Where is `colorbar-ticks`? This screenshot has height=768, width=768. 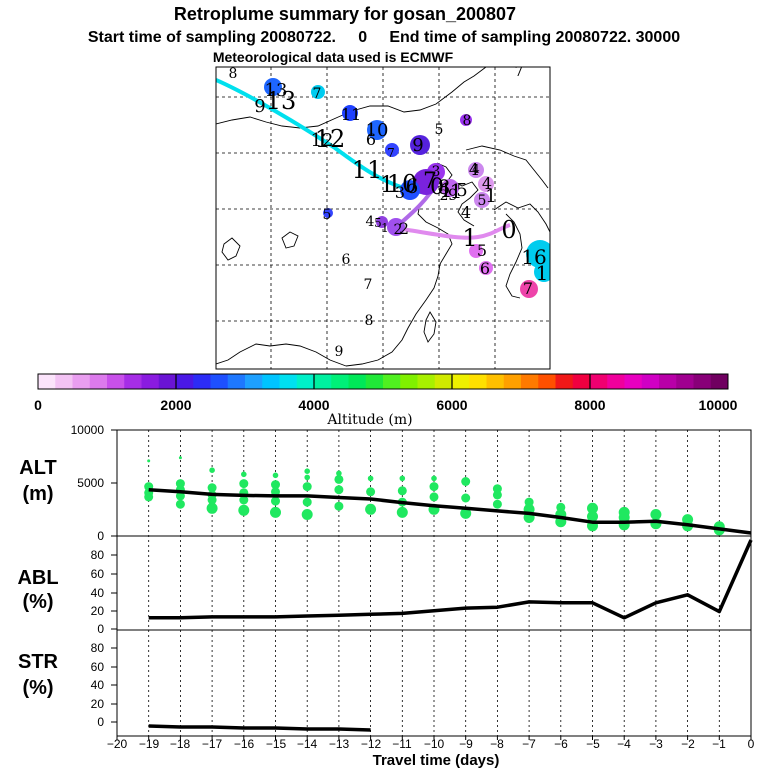 colorbar-ticks is located at coordinates (383, 381).